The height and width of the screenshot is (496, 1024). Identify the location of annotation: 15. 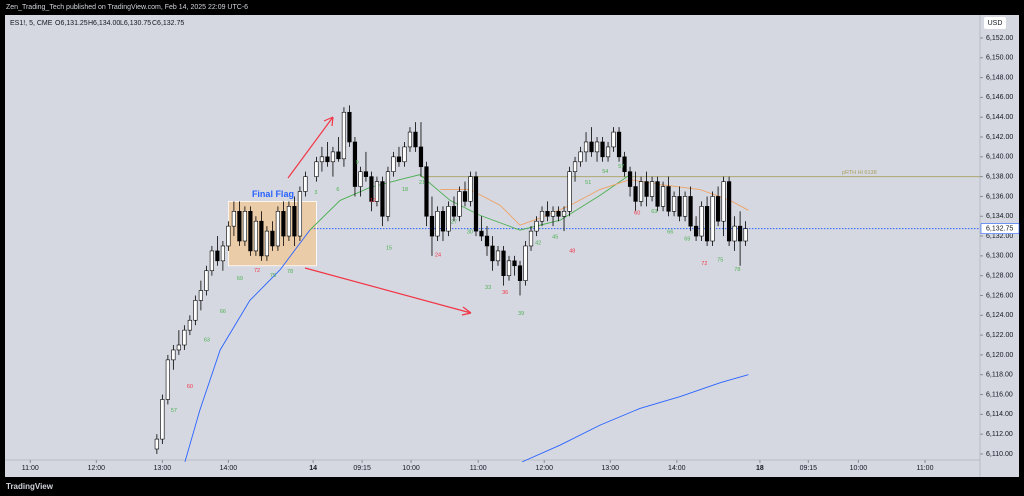
(389, 248).